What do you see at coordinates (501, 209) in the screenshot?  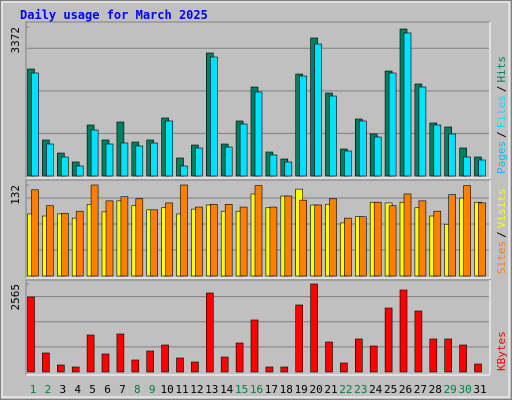 I see `legend-entry: Visits` at bounding box center [501, 209].